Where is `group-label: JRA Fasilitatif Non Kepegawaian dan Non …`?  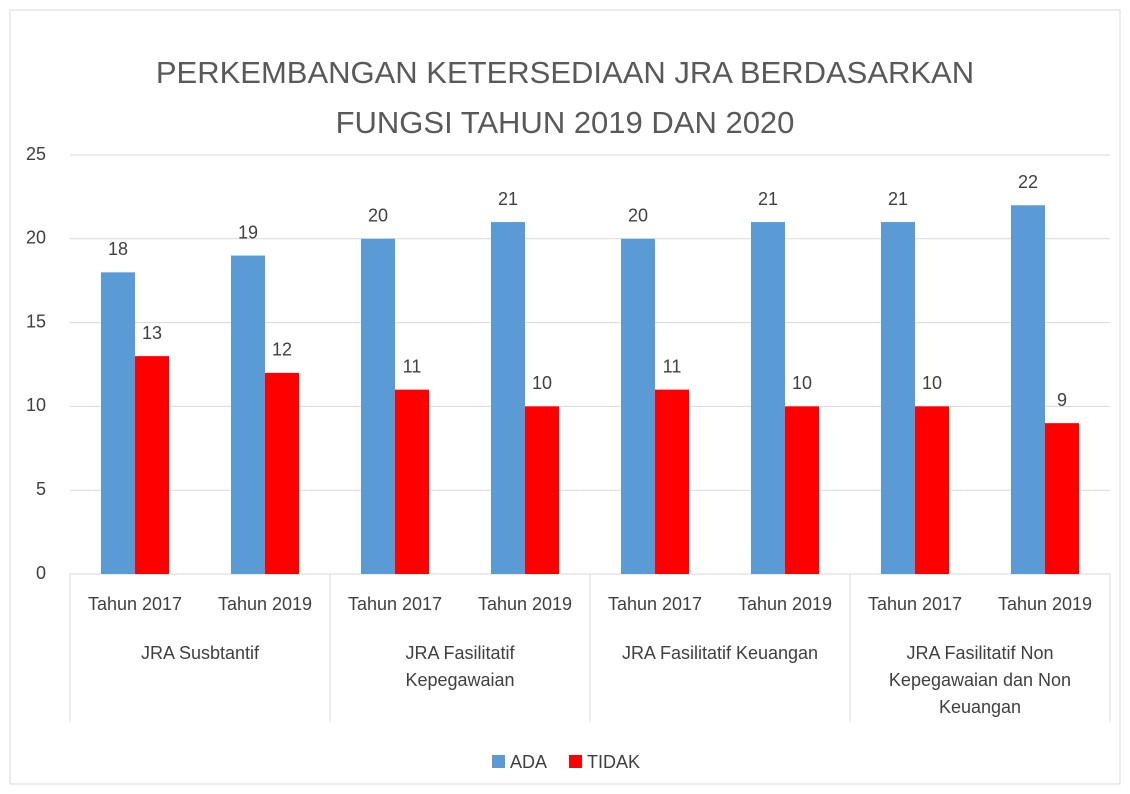 group-label: JRA Fasilitatif Non Kepegawaian dan Non … is located at coordinates (980, 680).